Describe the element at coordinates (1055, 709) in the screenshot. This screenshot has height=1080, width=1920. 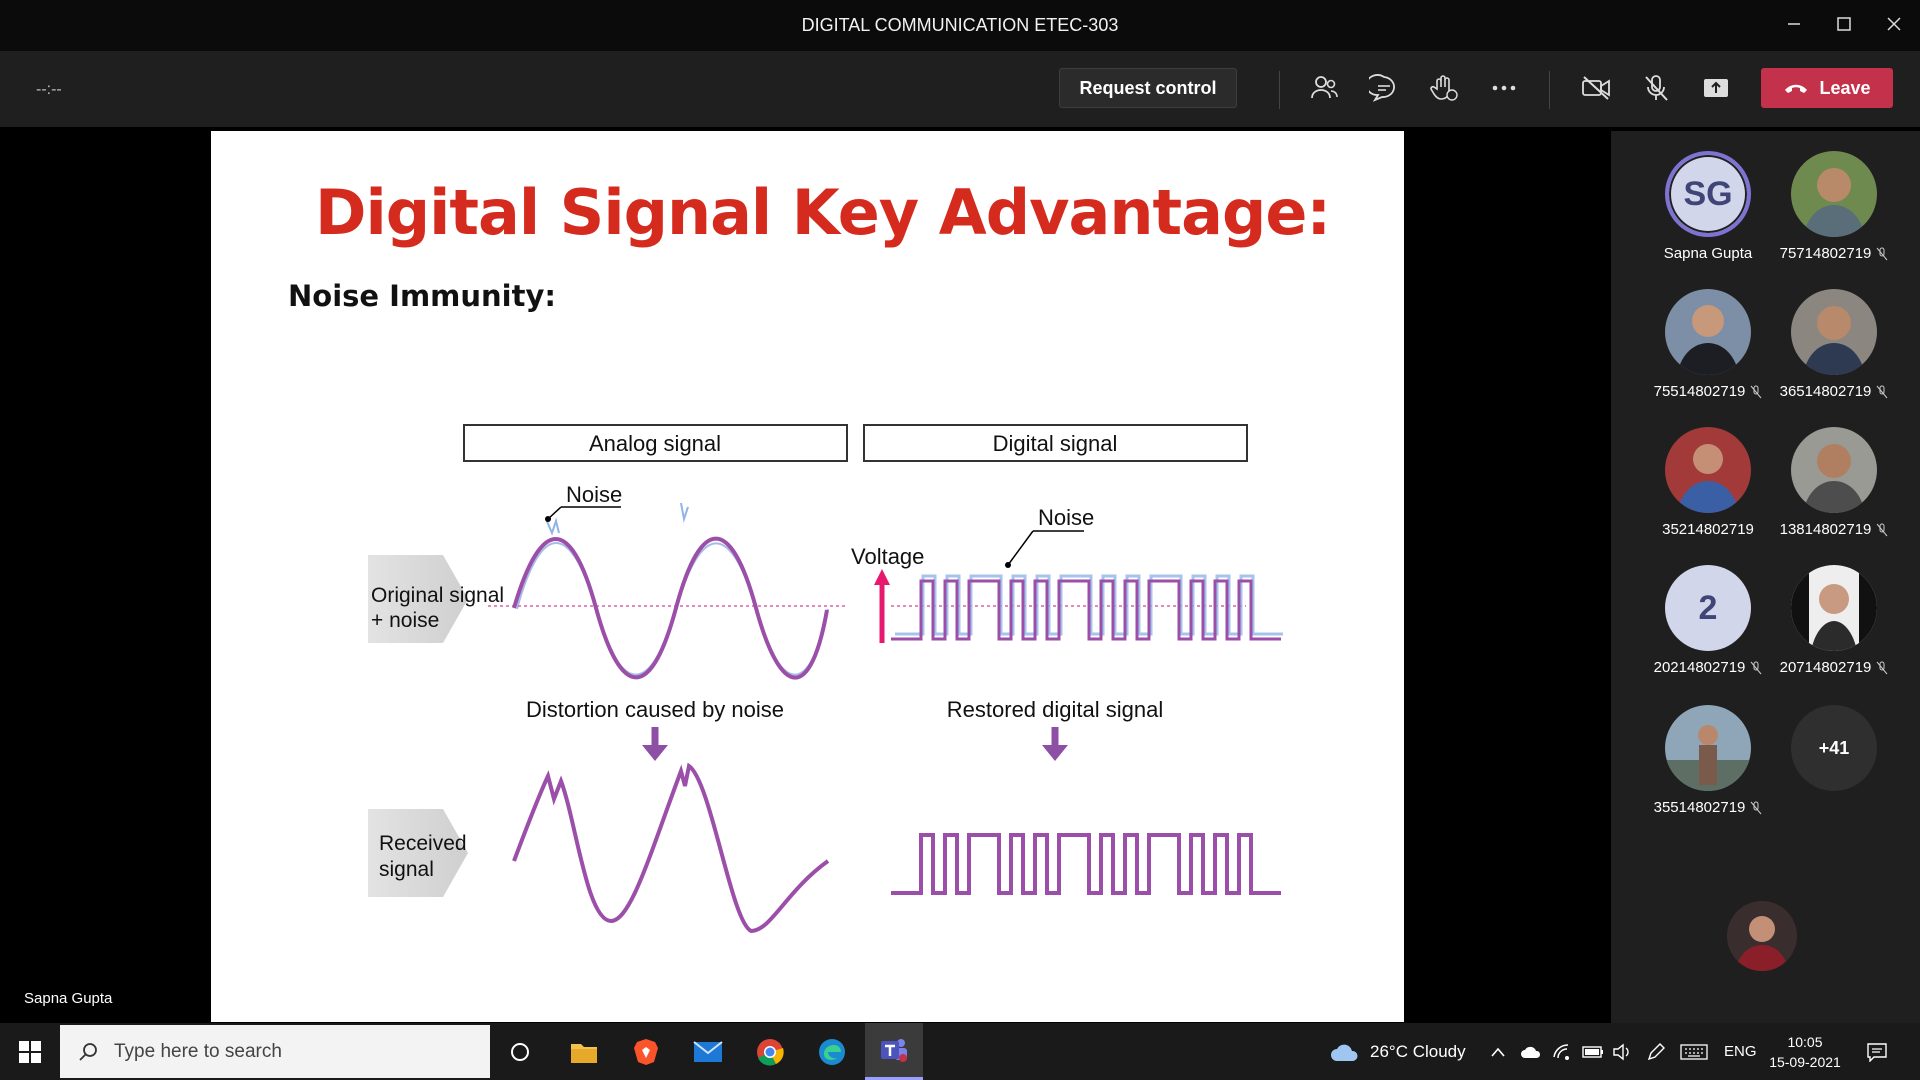
I see `restored-label: Restored digital signal` at that location.